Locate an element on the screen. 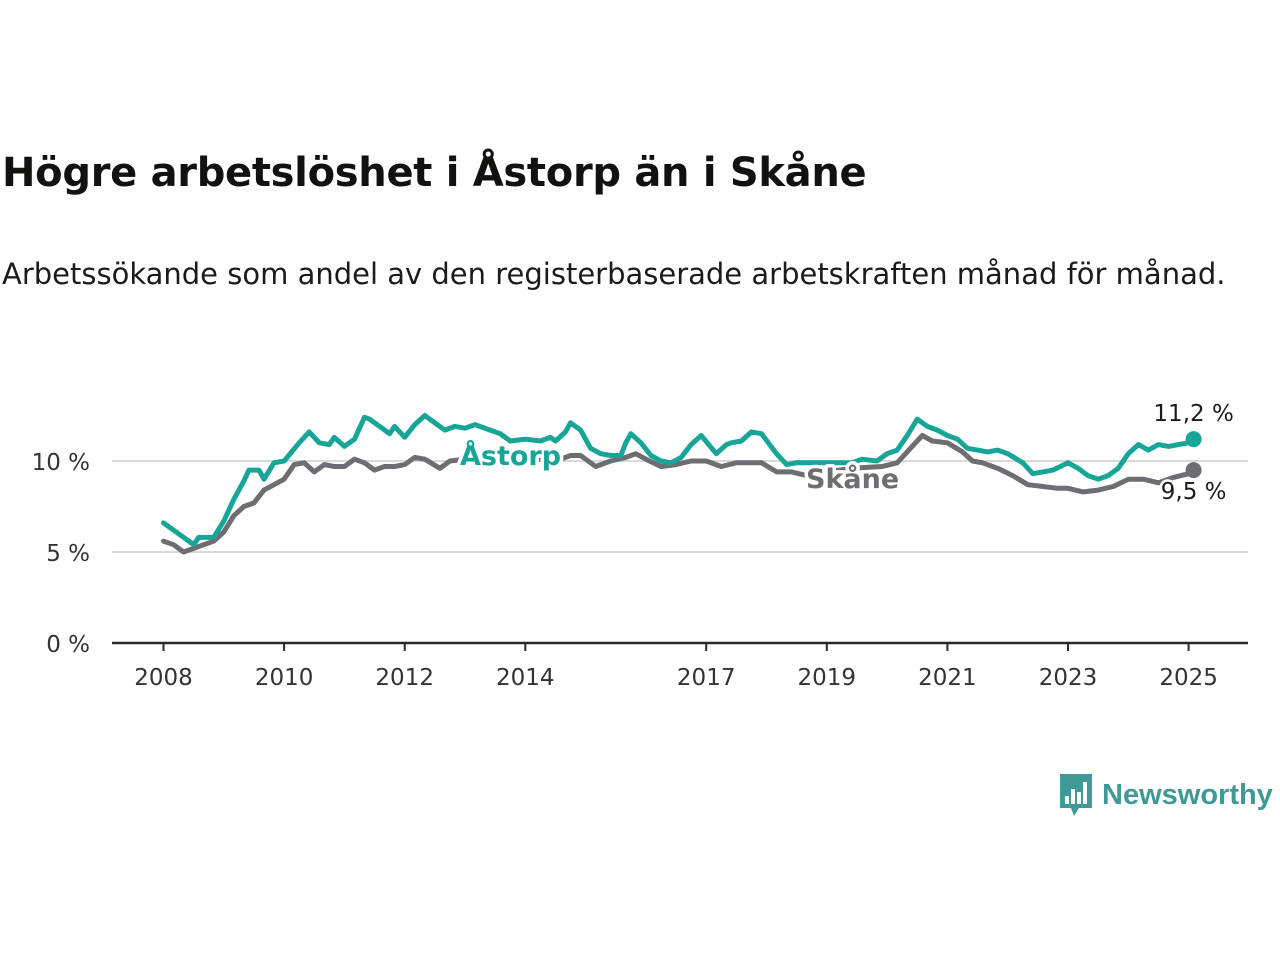  y-tick-label: 0 % is located at coordinates (68, 645).